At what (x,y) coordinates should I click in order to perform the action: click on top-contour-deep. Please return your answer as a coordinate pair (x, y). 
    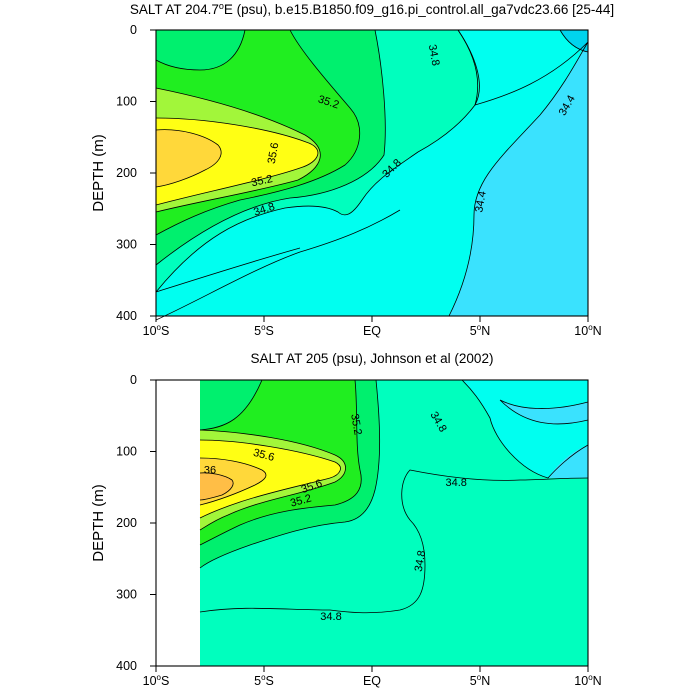
    Looking at the image, I should click on (574, 41).